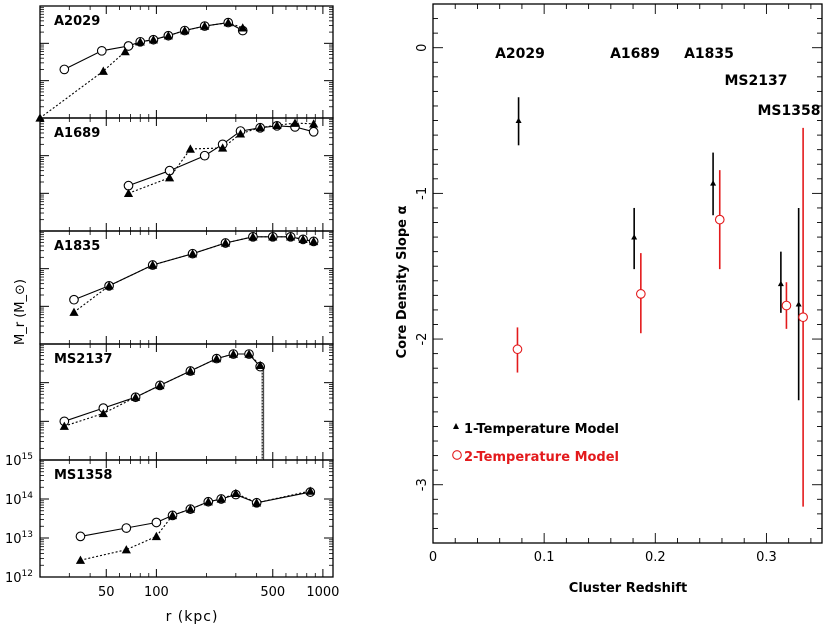  What do you see at coordinates (709, 54) in the screenshot?
I see `cluster-label-A1835: A1835` at bounding box center [709, 54].